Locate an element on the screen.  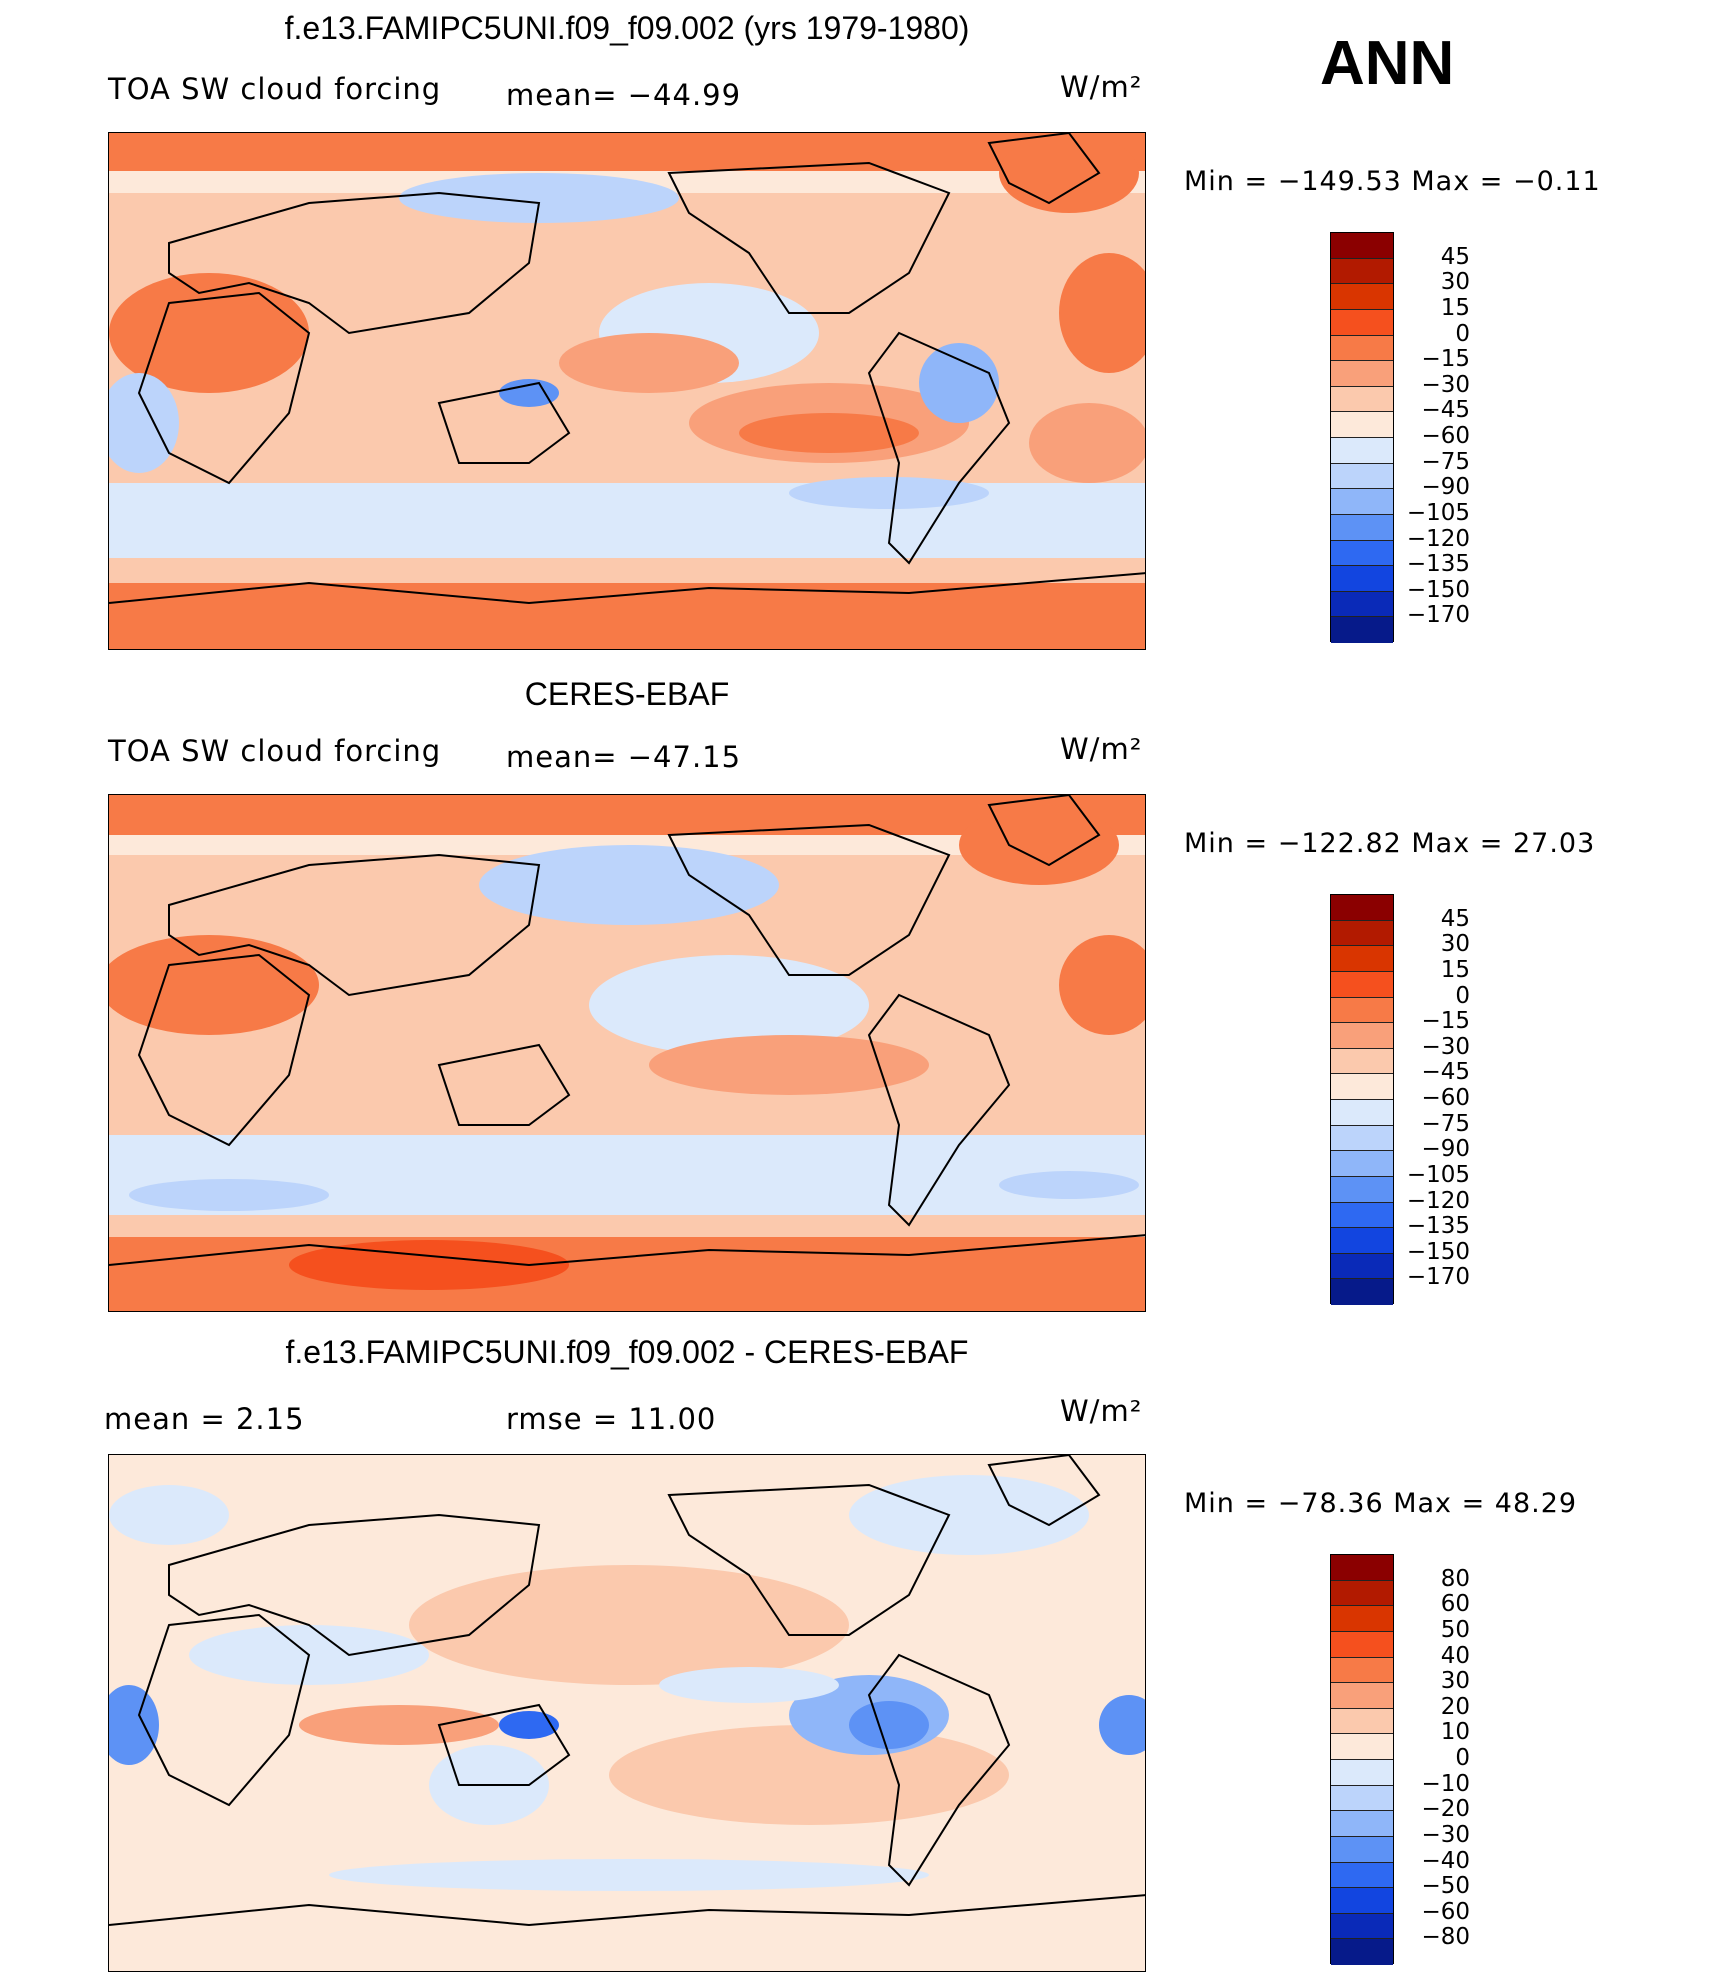
panel3-mean-label: mean = 2.15 is located at coordinates (204, 1419).